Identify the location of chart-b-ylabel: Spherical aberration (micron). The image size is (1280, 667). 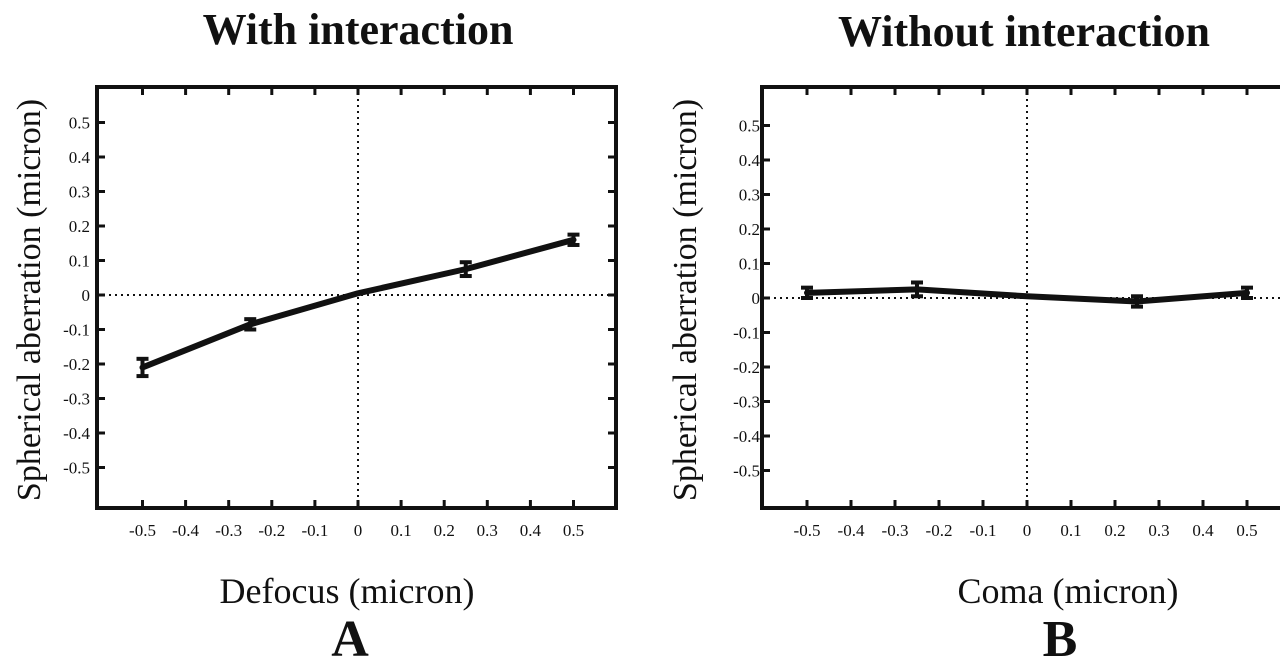
(685, 300).